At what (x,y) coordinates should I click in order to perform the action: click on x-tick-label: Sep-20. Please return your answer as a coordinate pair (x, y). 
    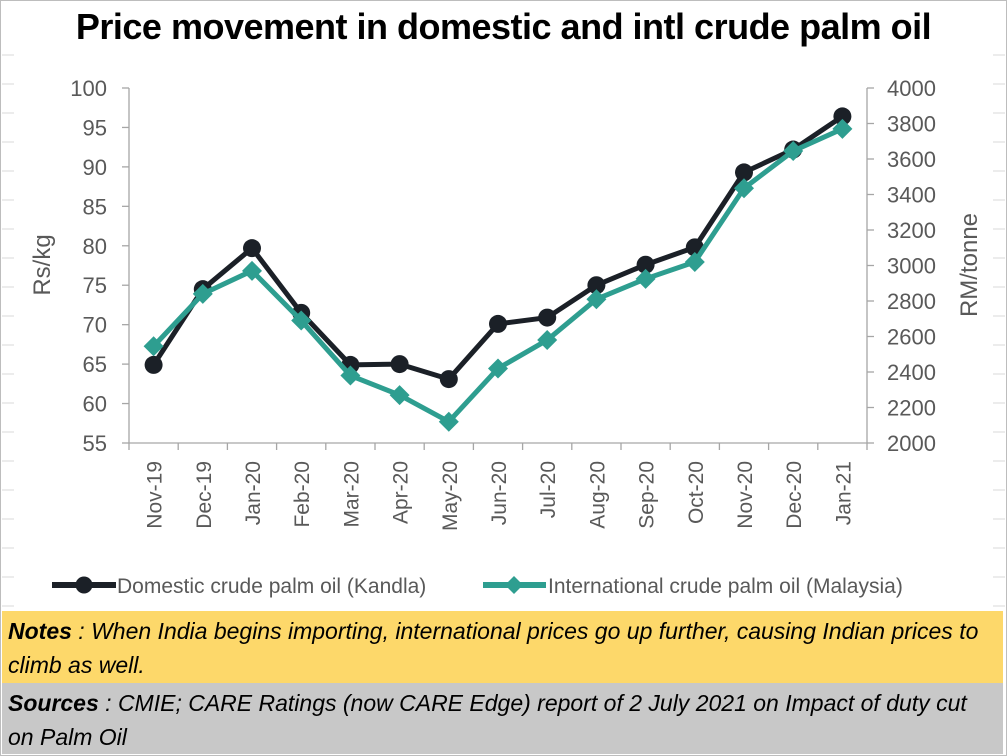
    Looking at the image, I should click on (647, 495).